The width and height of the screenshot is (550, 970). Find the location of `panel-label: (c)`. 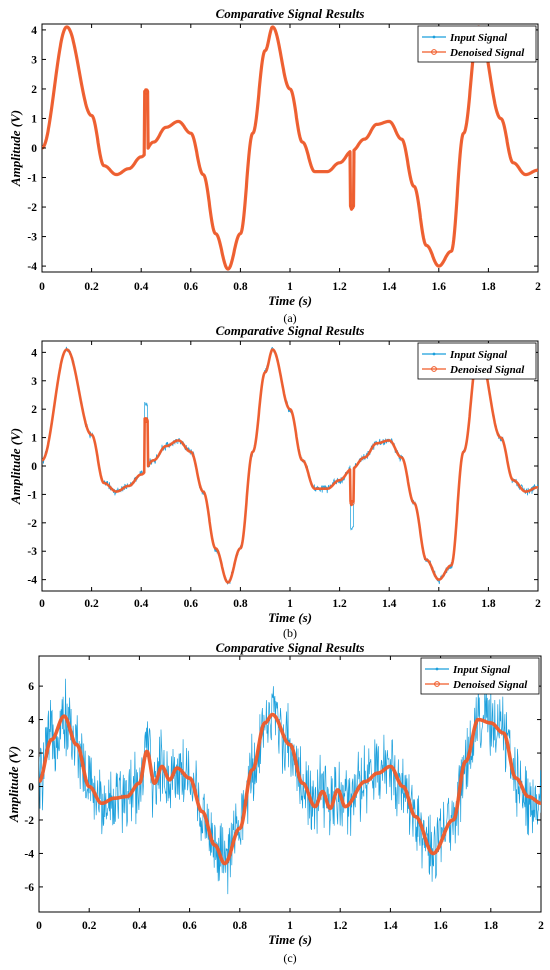

panel-label: (c) is located at coordinates (289, 958).